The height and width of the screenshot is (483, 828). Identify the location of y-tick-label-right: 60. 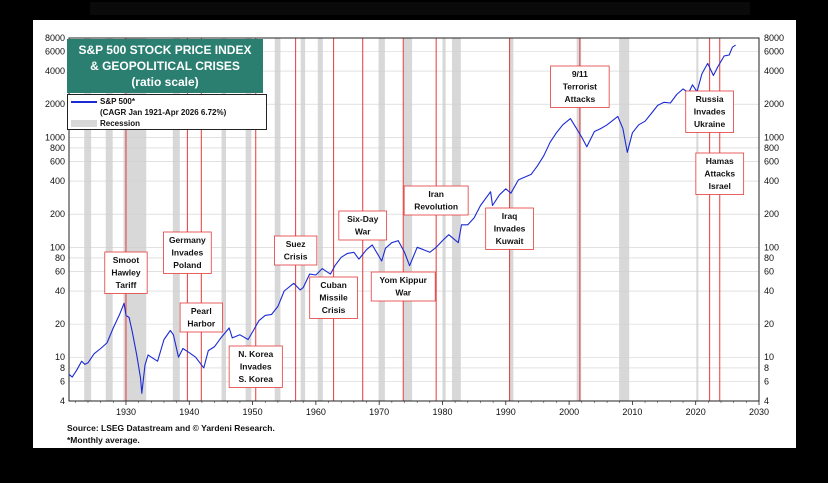
(769, 272).